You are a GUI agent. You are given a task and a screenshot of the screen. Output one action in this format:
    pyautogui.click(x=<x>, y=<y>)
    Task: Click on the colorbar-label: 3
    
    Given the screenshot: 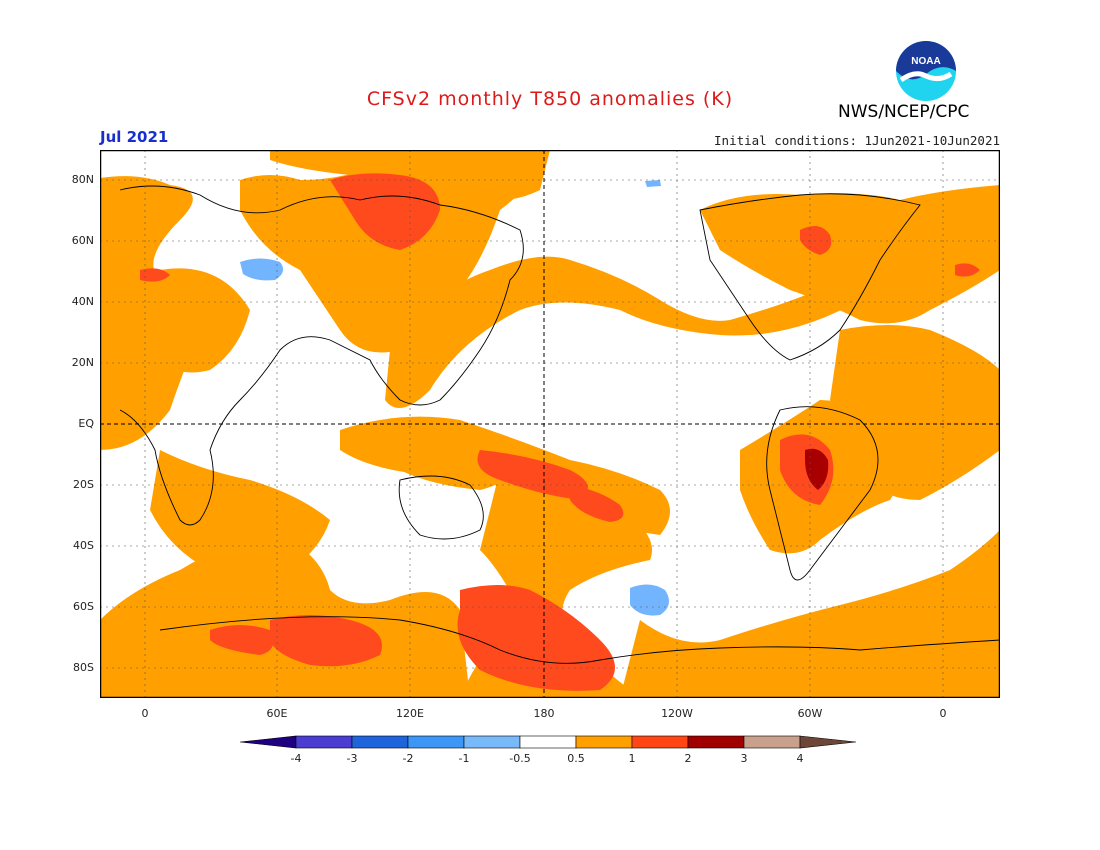 What is the action you would take?
    pyautogui.click(x=744, y=758)
    